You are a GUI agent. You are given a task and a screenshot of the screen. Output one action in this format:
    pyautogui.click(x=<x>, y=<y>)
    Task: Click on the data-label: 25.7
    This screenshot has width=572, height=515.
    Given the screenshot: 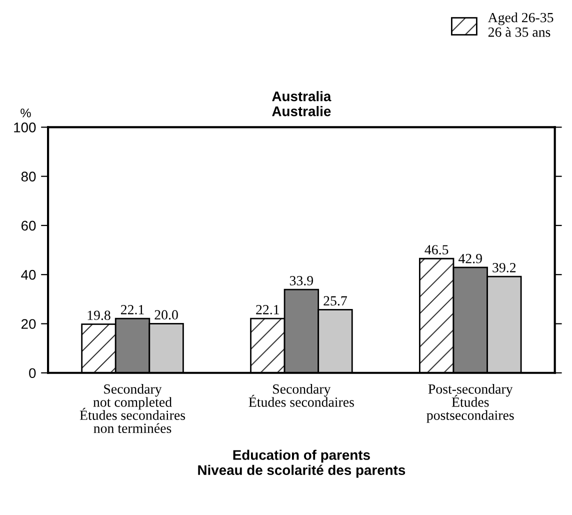 What is the action you would take?
    pyautogui.click(x=335, y=301)
    